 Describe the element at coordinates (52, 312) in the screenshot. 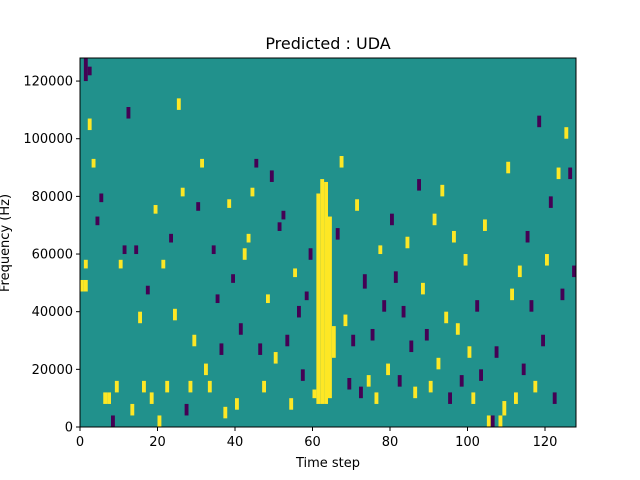

I see `y-tick-label: 40000` at that location.